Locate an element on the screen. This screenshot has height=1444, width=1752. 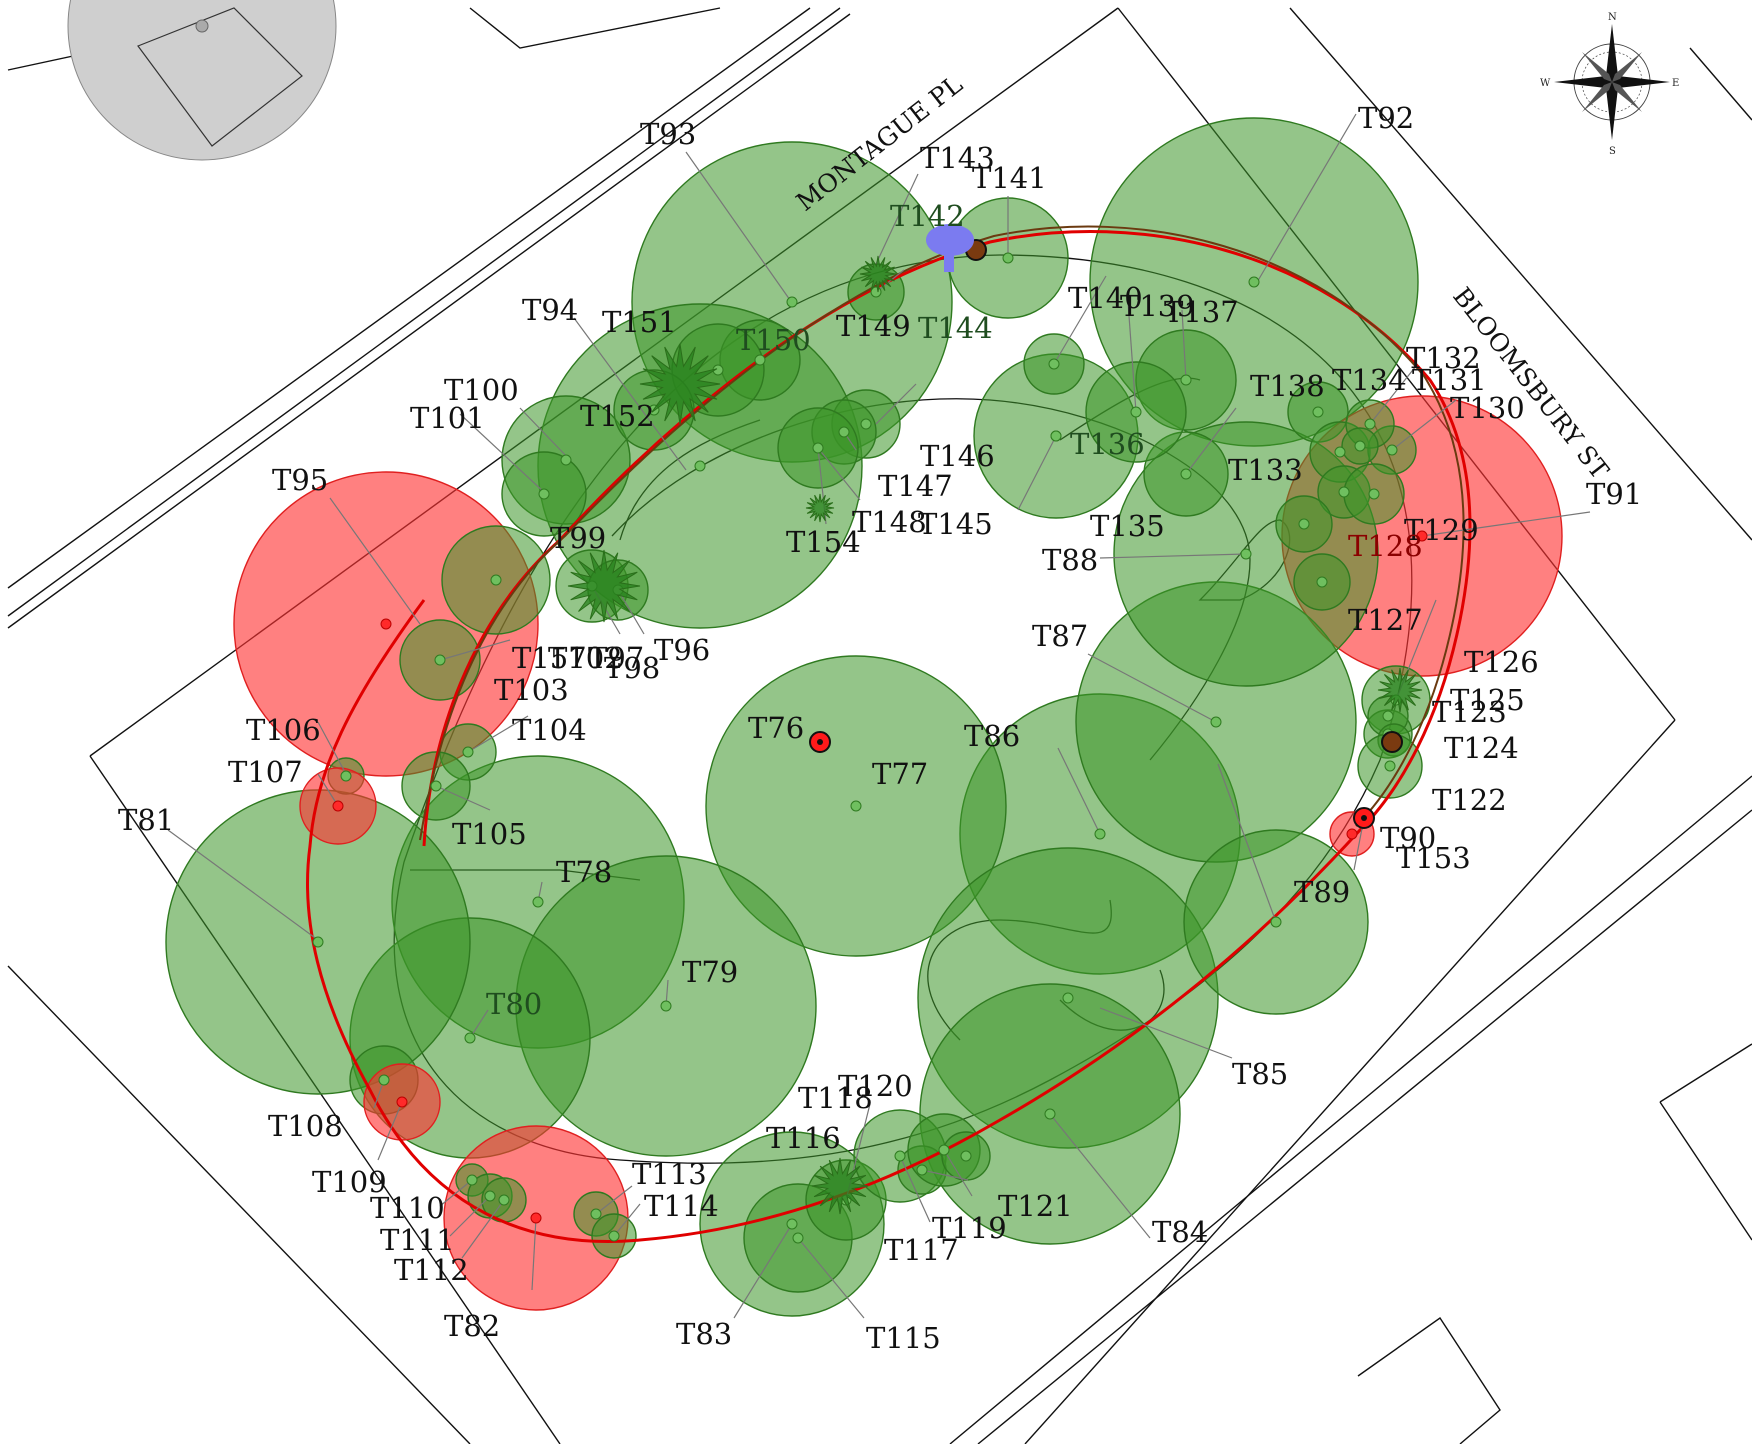
tree-label-t99: T99 is located at coordinates (578, 538).